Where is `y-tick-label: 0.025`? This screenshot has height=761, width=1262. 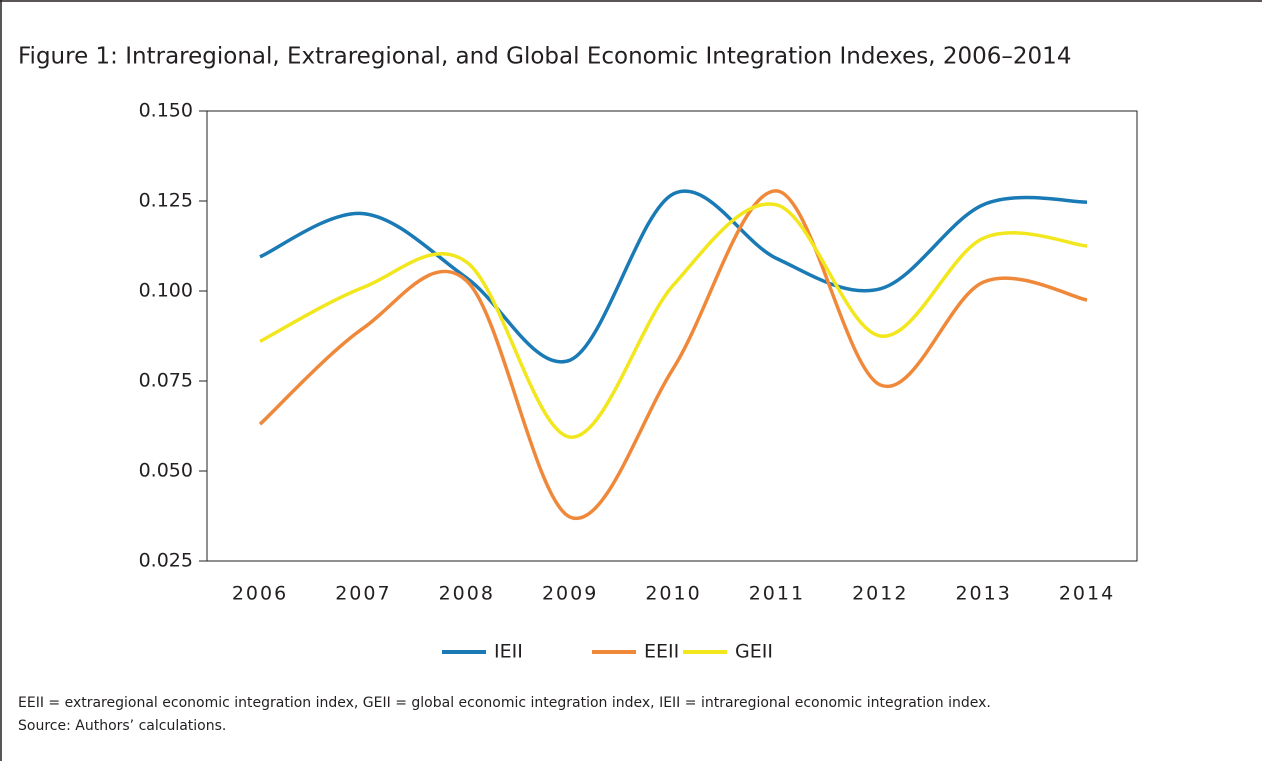
y-tick-label: 0.025 is located at coordinates (166, 561).